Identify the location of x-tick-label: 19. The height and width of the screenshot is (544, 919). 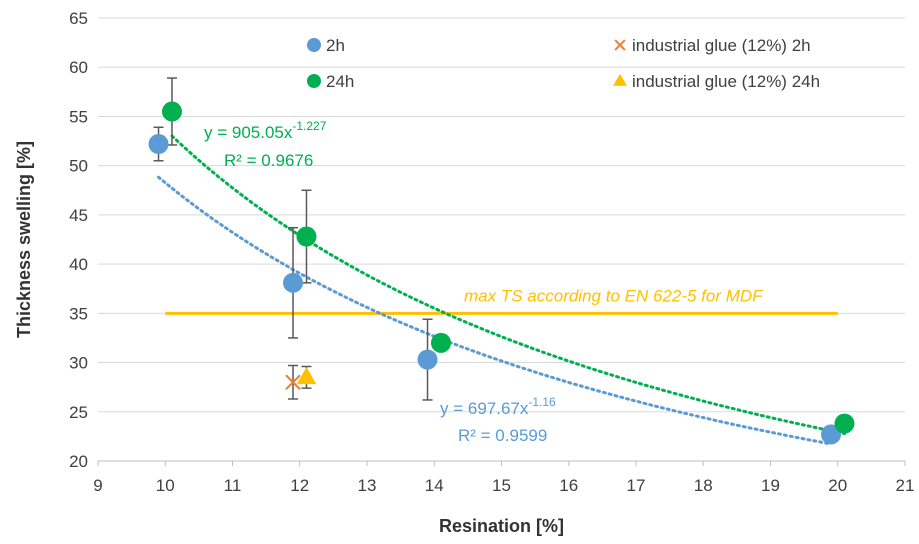
(770, 485).